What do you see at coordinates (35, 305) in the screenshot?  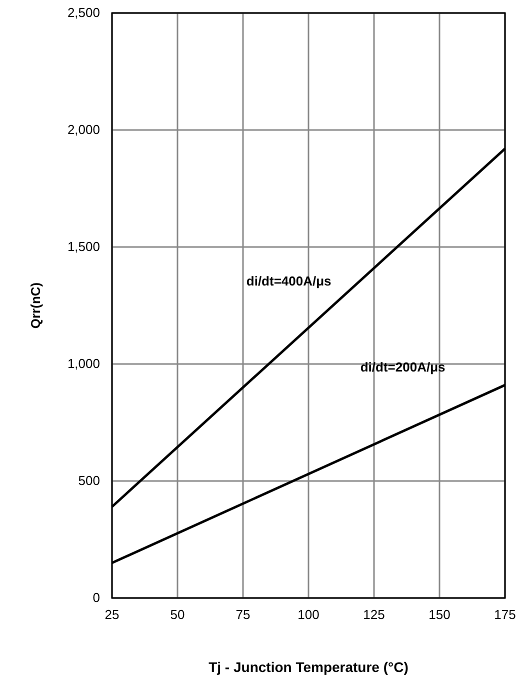 I see `y-axis-title: Qrr(nC)` at bounding box center [35, 305].